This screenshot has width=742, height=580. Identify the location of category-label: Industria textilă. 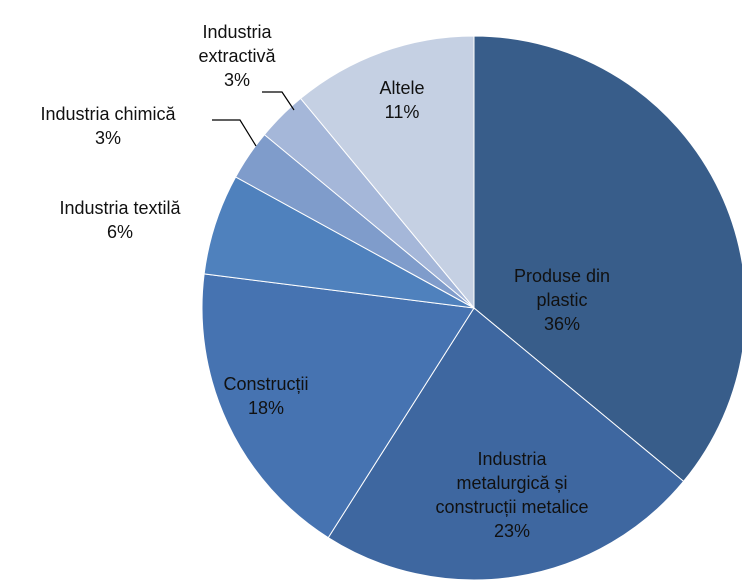
(120, 208).